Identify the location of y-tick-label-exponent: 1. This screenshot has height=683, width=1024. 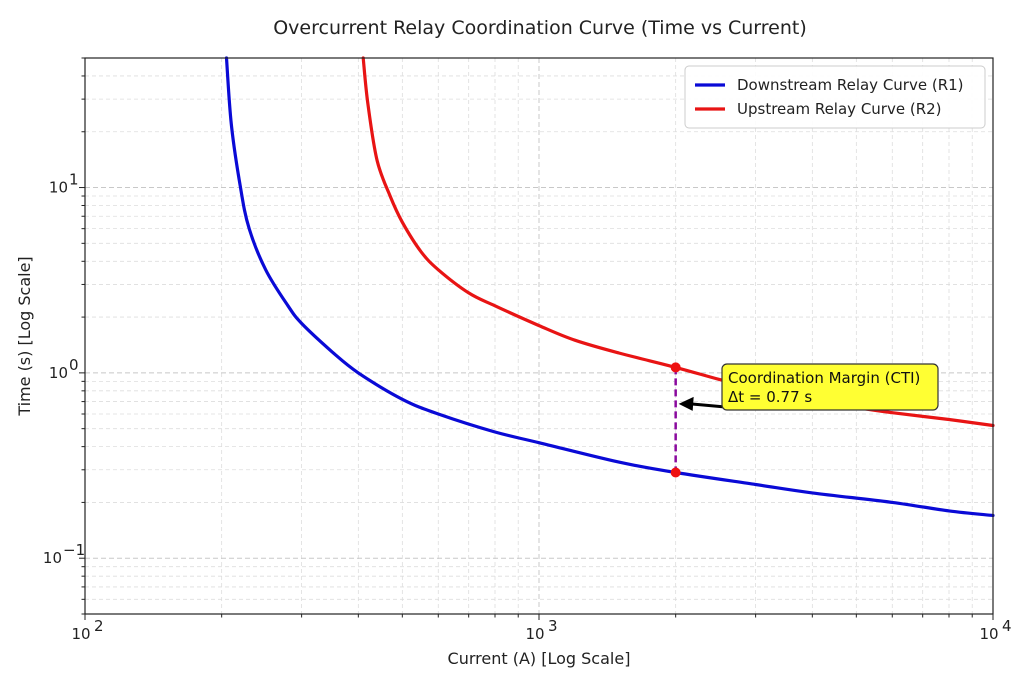
(74, 180).